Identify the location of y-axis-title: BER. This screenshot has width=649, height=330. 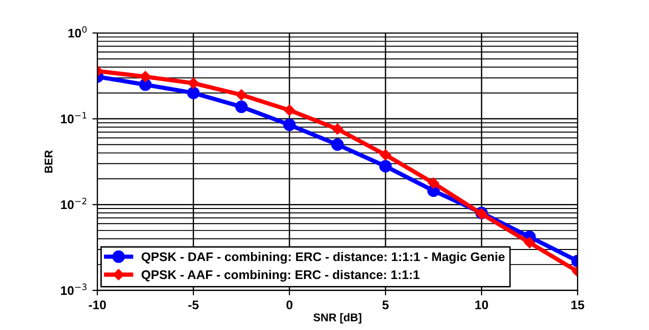
(48, 161).